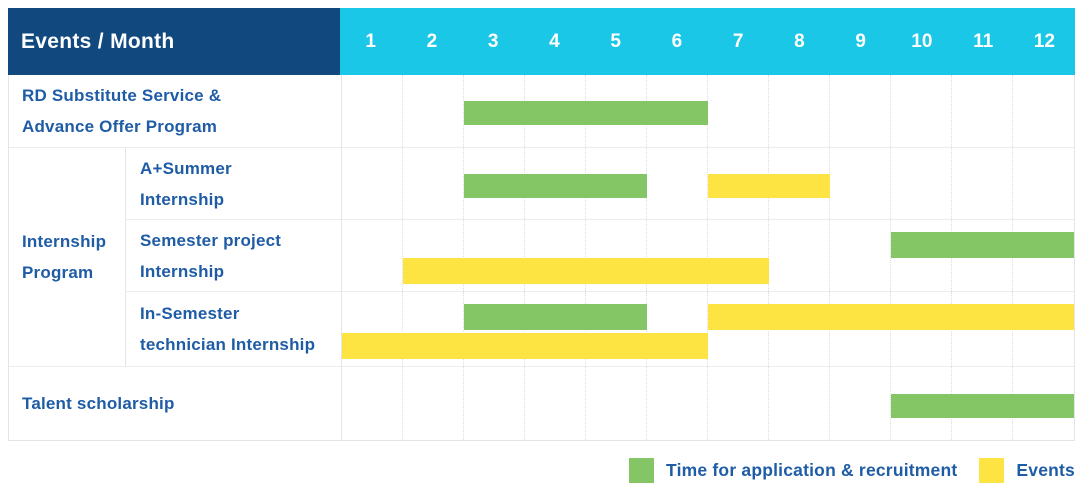 The height and width of the screenshot is (494, 1080). Describe the element at coordinates (983, 41) in the screenshot. I see `month-header-11: 11` at that location.